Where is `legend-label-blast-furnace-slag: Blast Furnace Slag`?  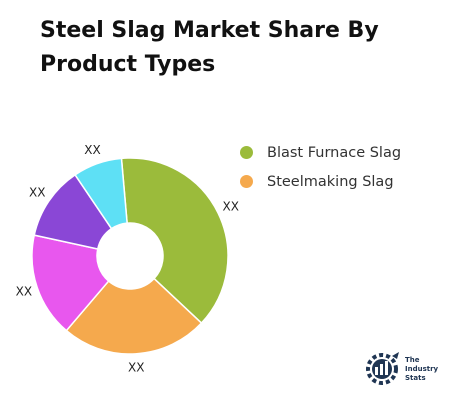
legend-label-blast-furnace-slag: Blast Furnace Slag is located at coordinates (334, 152).